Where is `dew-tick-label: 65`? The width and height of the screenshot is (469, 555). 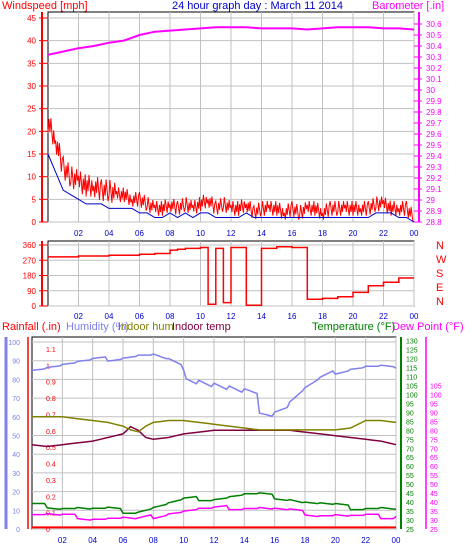
dew-tick-label: 65 is located at coordinates (434, 458).